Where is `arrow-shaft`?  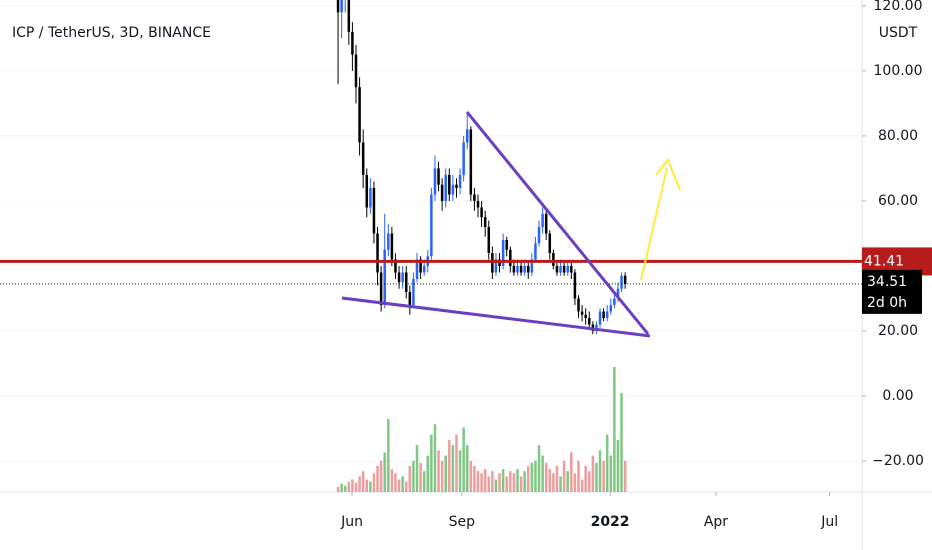
arrow-shaft is located at coordinates (654, 224).